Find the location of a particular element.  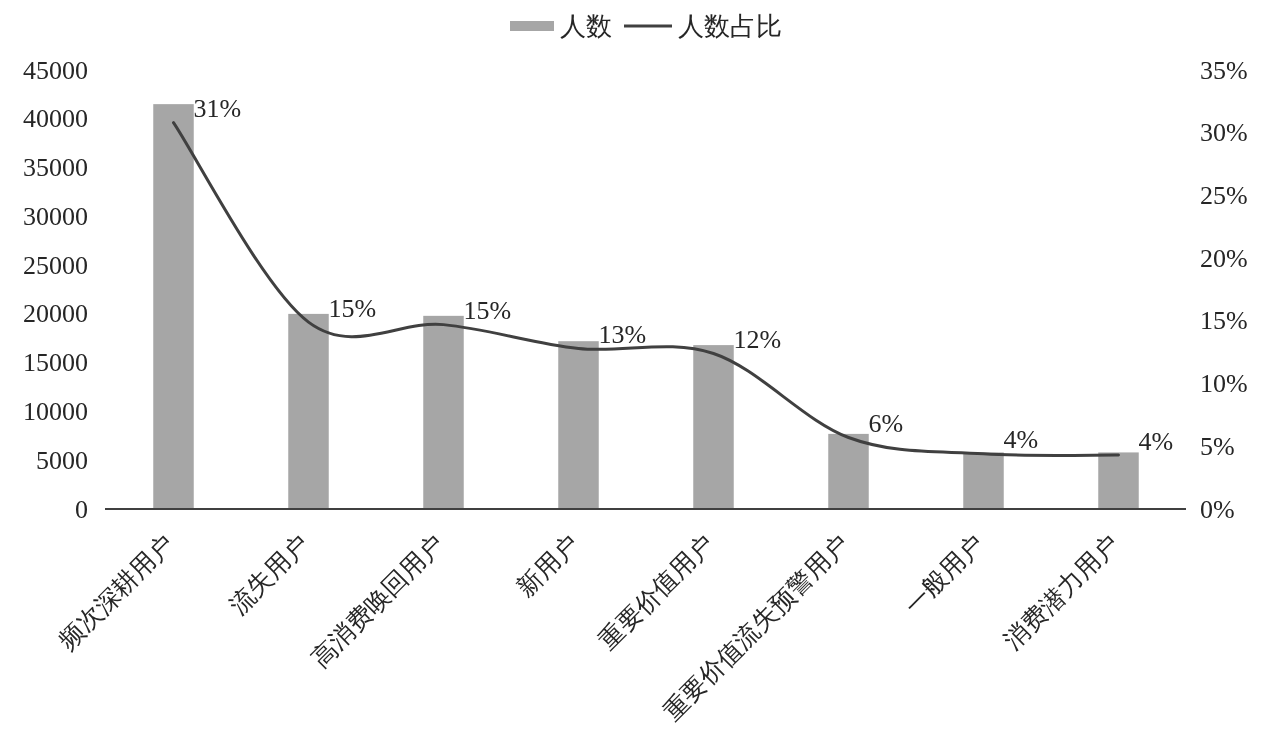

data-label: 13% is located at coordinates (622, 334).